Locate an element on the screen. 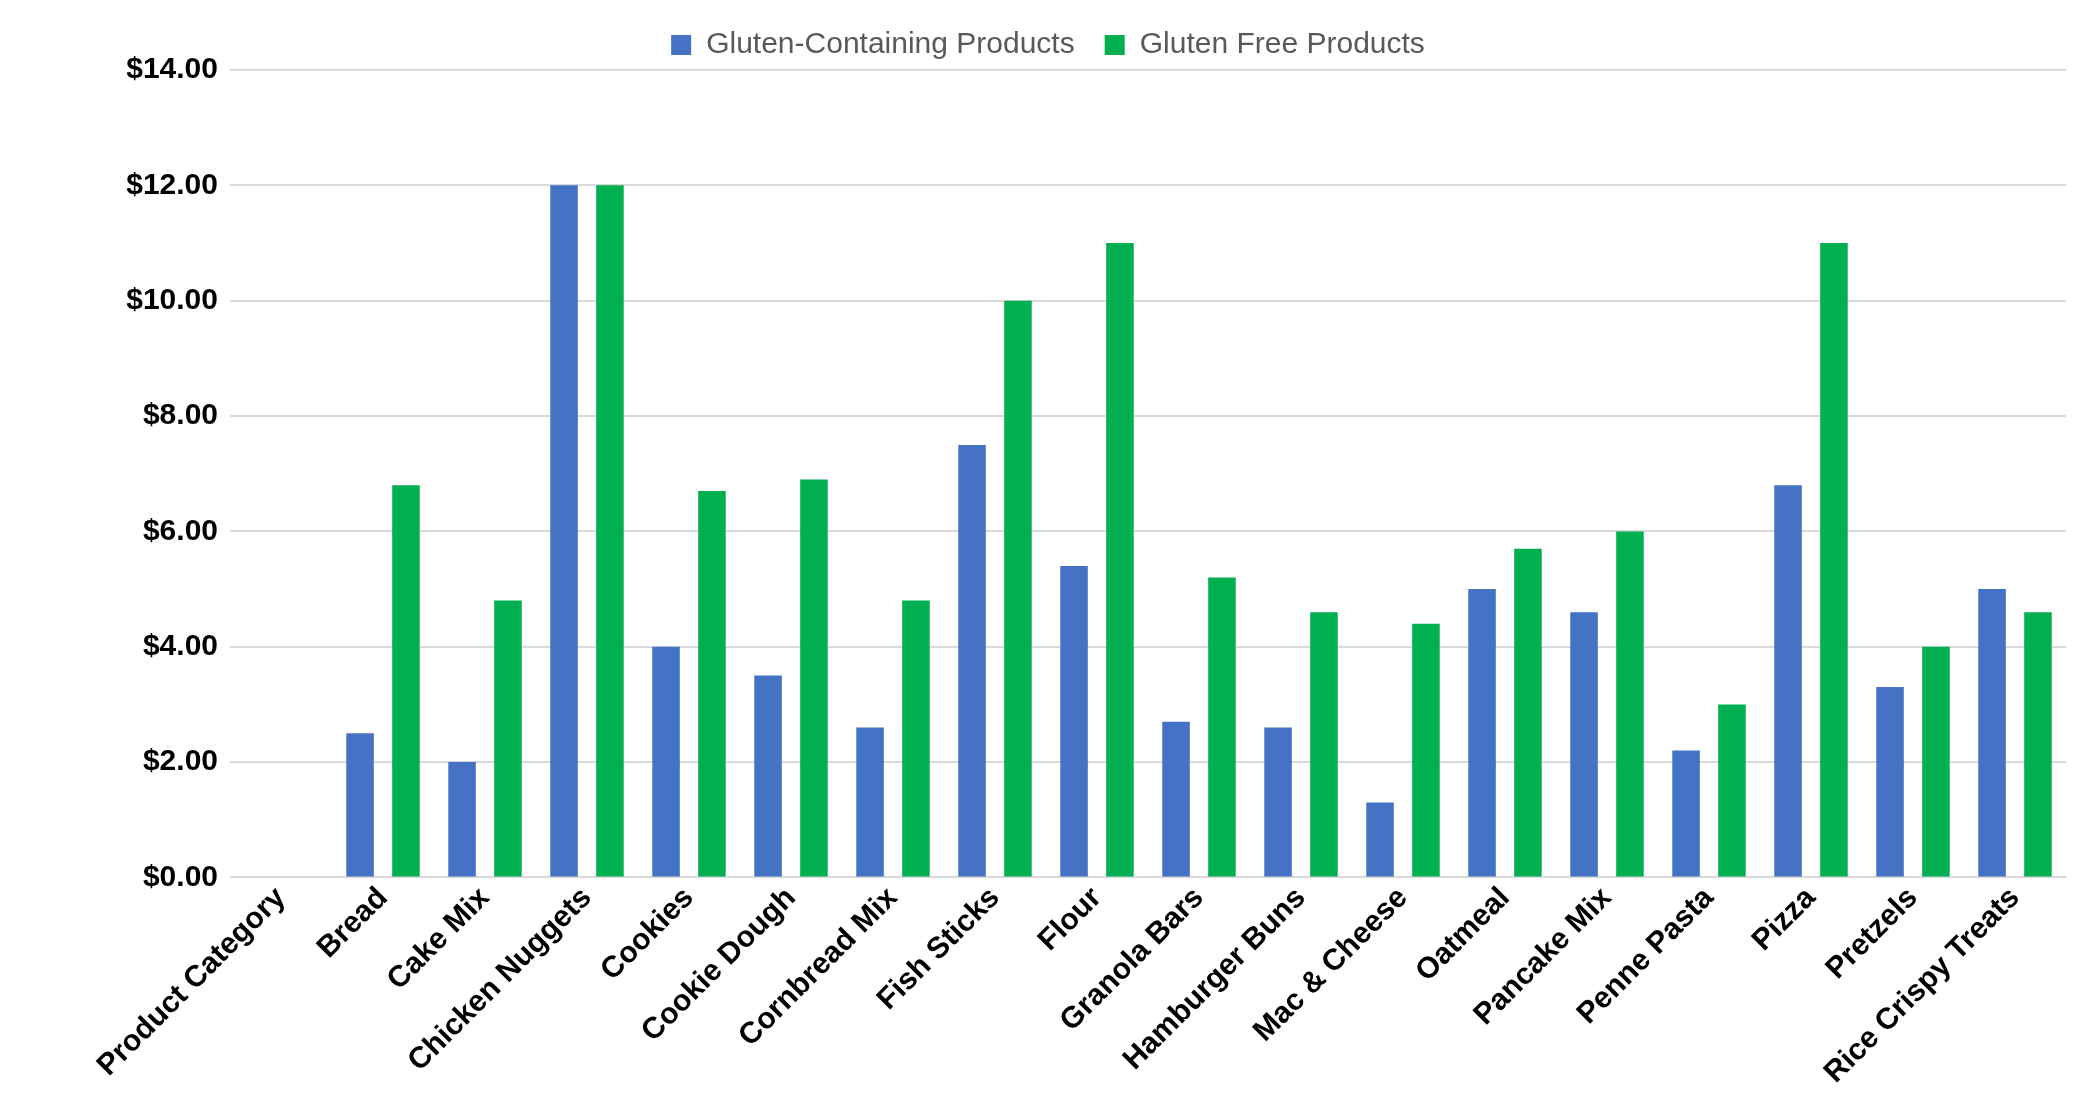  y-tick-label: $0.00 is located at coordinates (180, 875).